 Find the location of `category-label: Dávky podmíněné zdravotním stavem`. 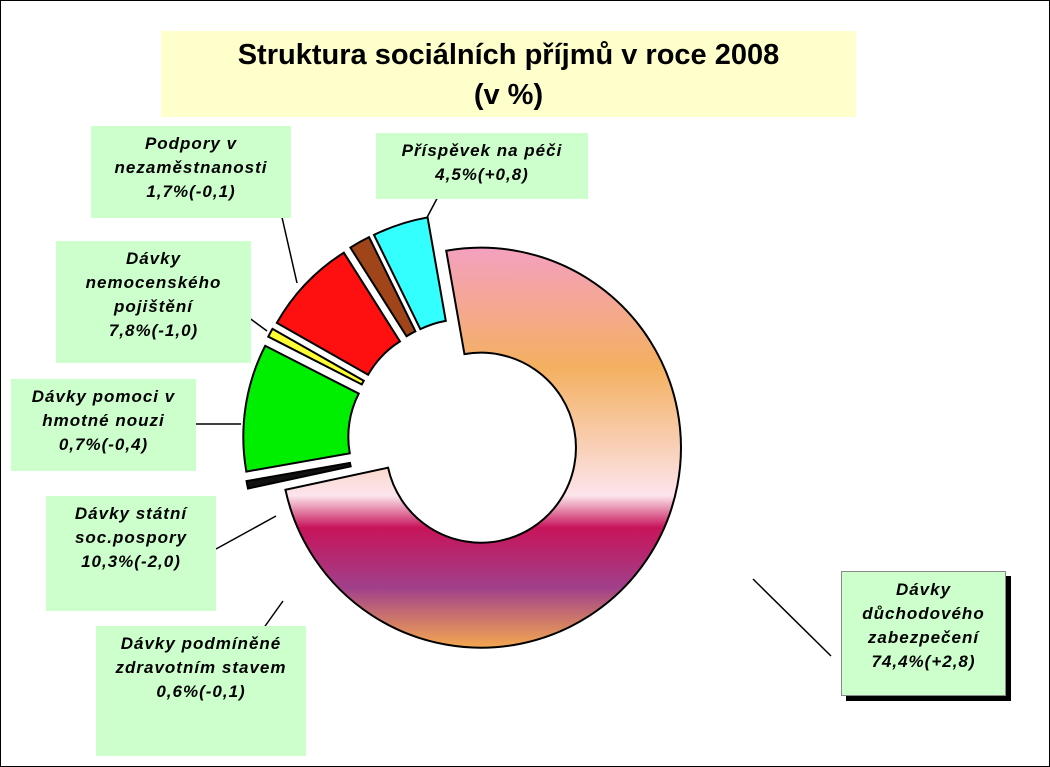

category-label: Dávky podmíněné zdravotním stavem is located at coordinates (201, 655).